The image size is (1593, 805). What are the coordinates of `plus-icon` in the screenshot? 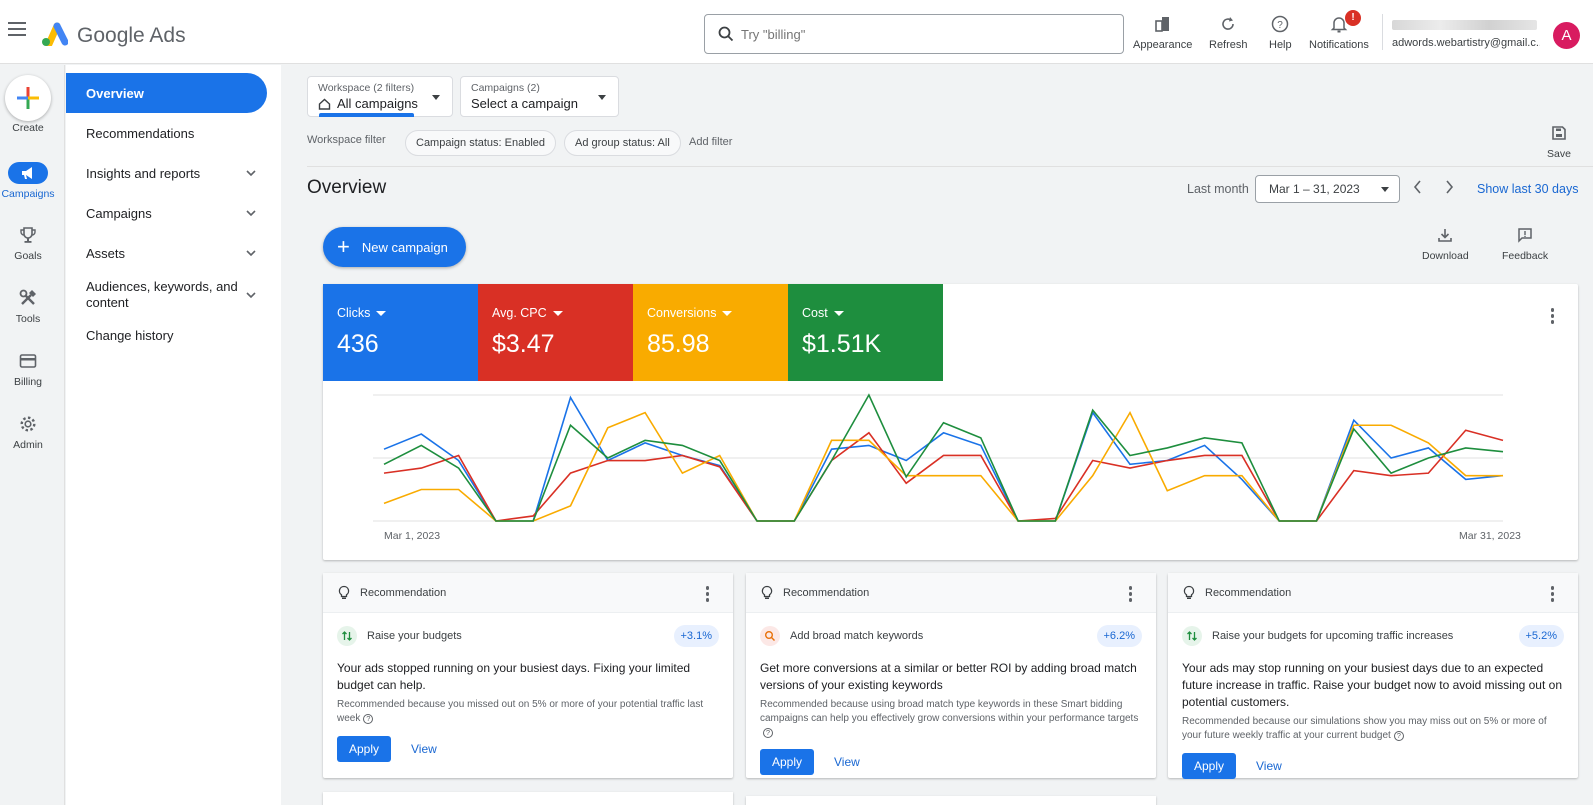 It's located at (28, 98).